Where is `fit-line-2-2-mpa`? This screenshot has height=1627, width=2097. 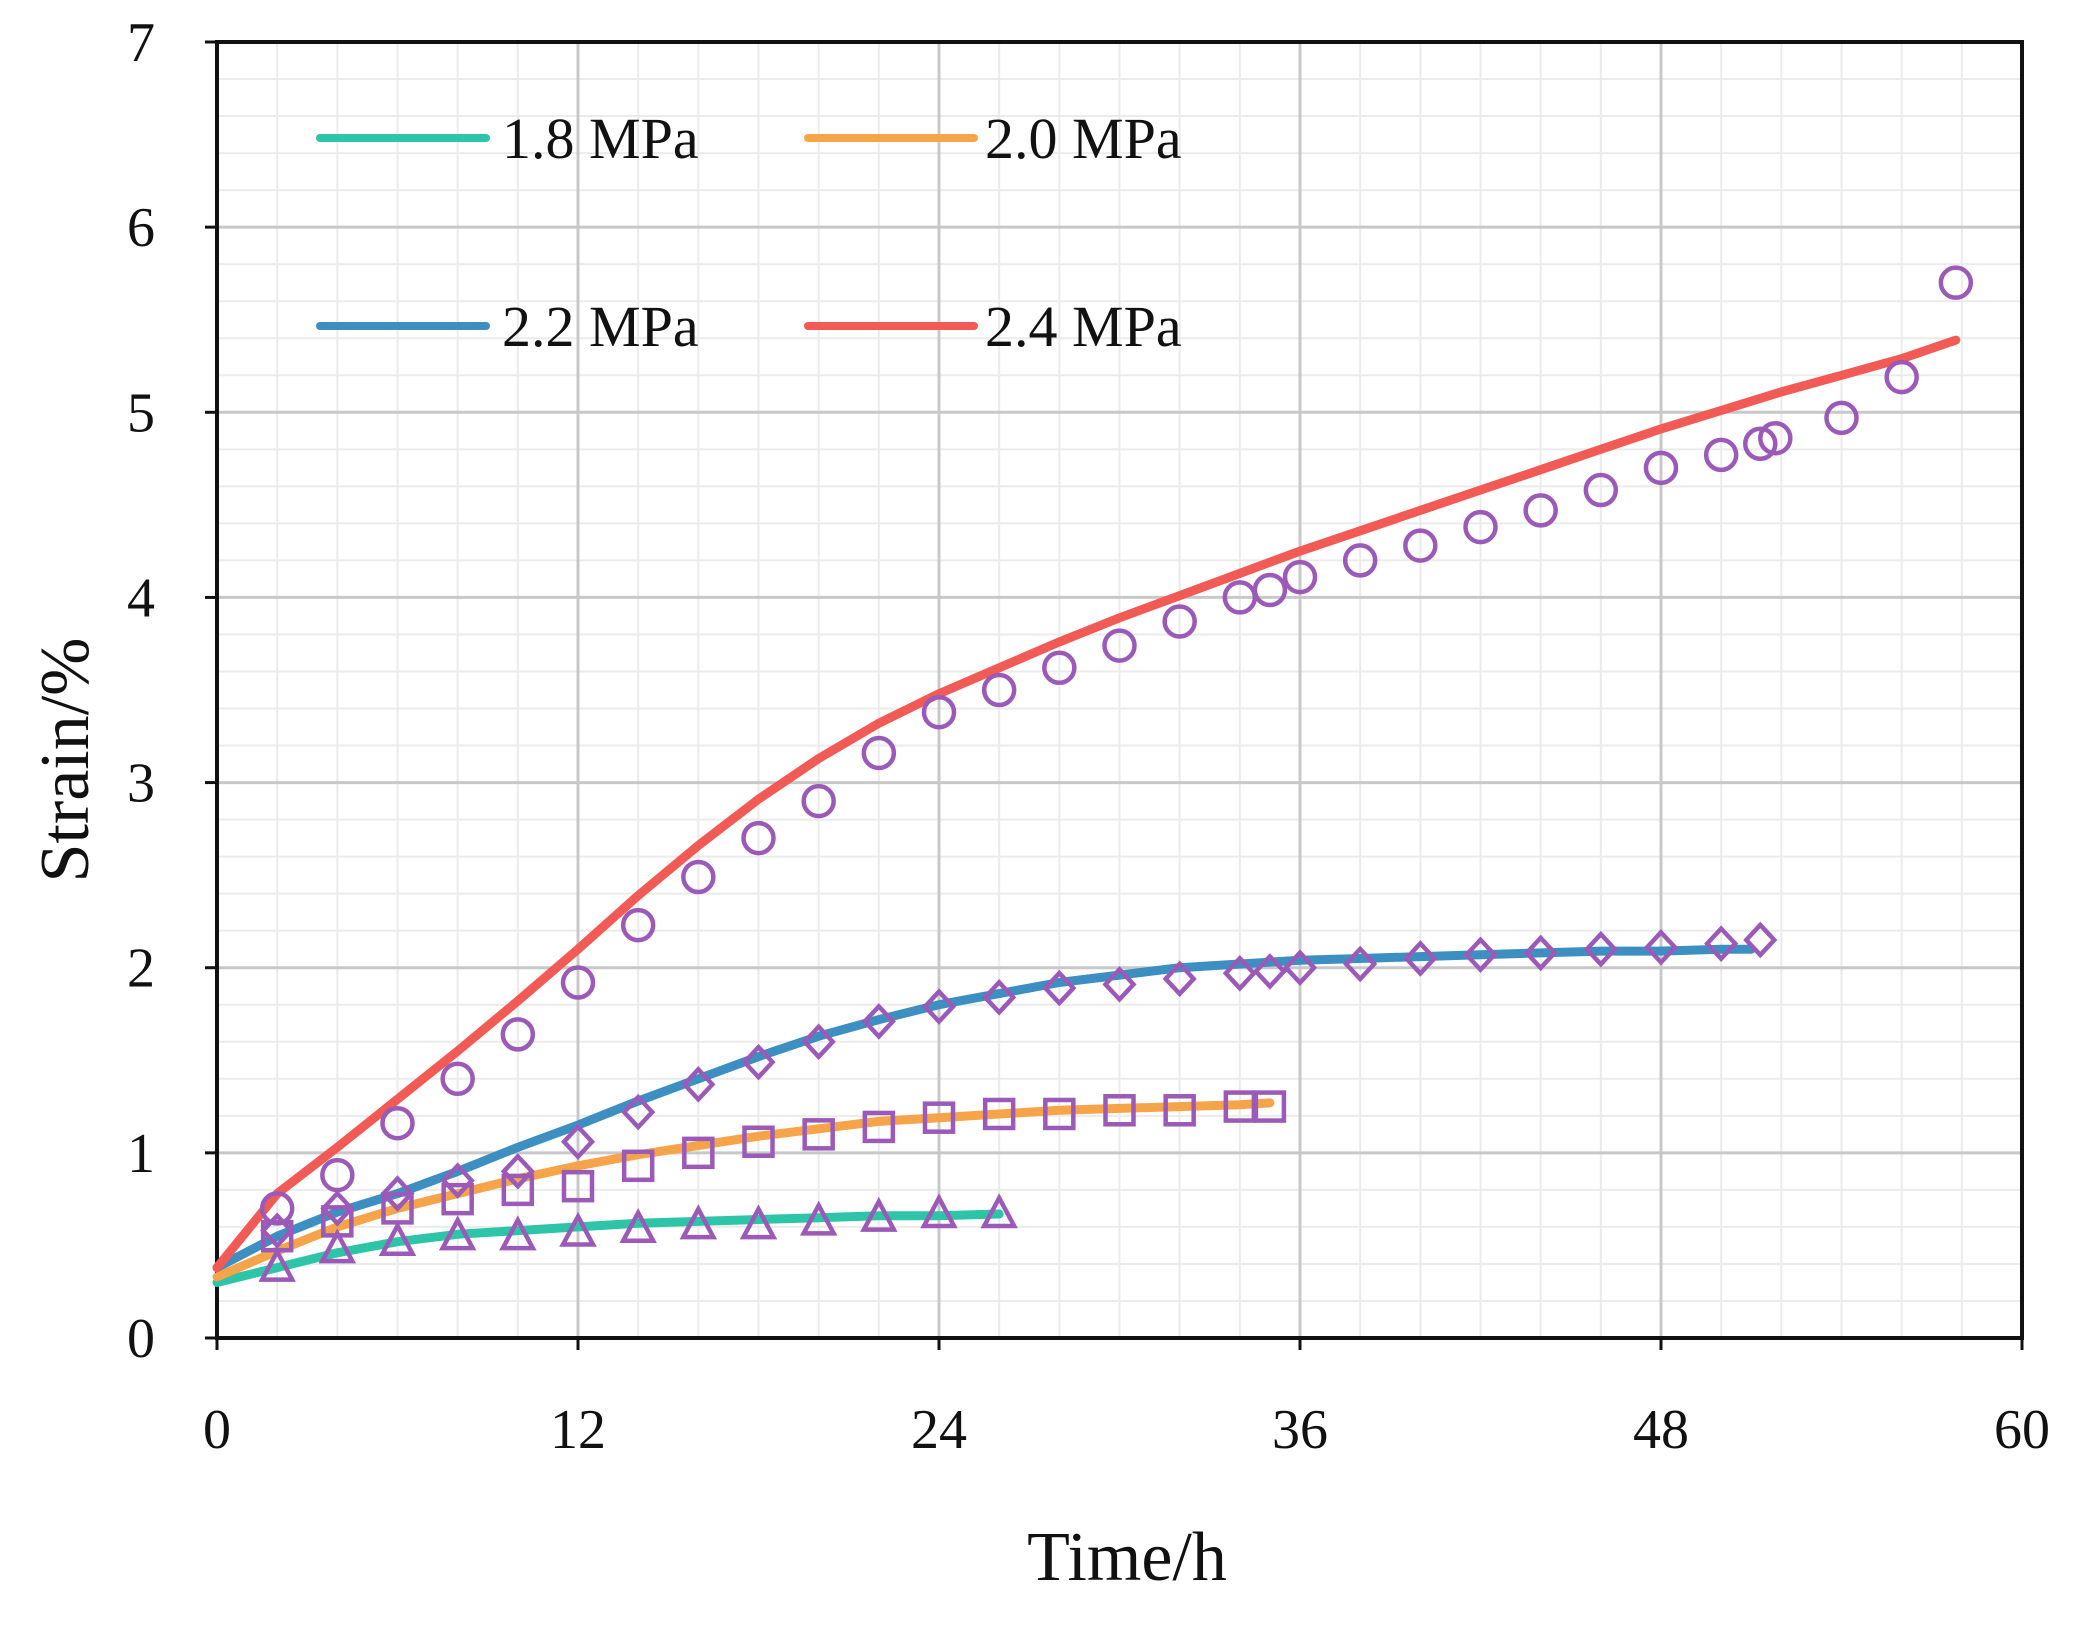
fit-line-2-2-mpa is located at coordinates (984, 1108).